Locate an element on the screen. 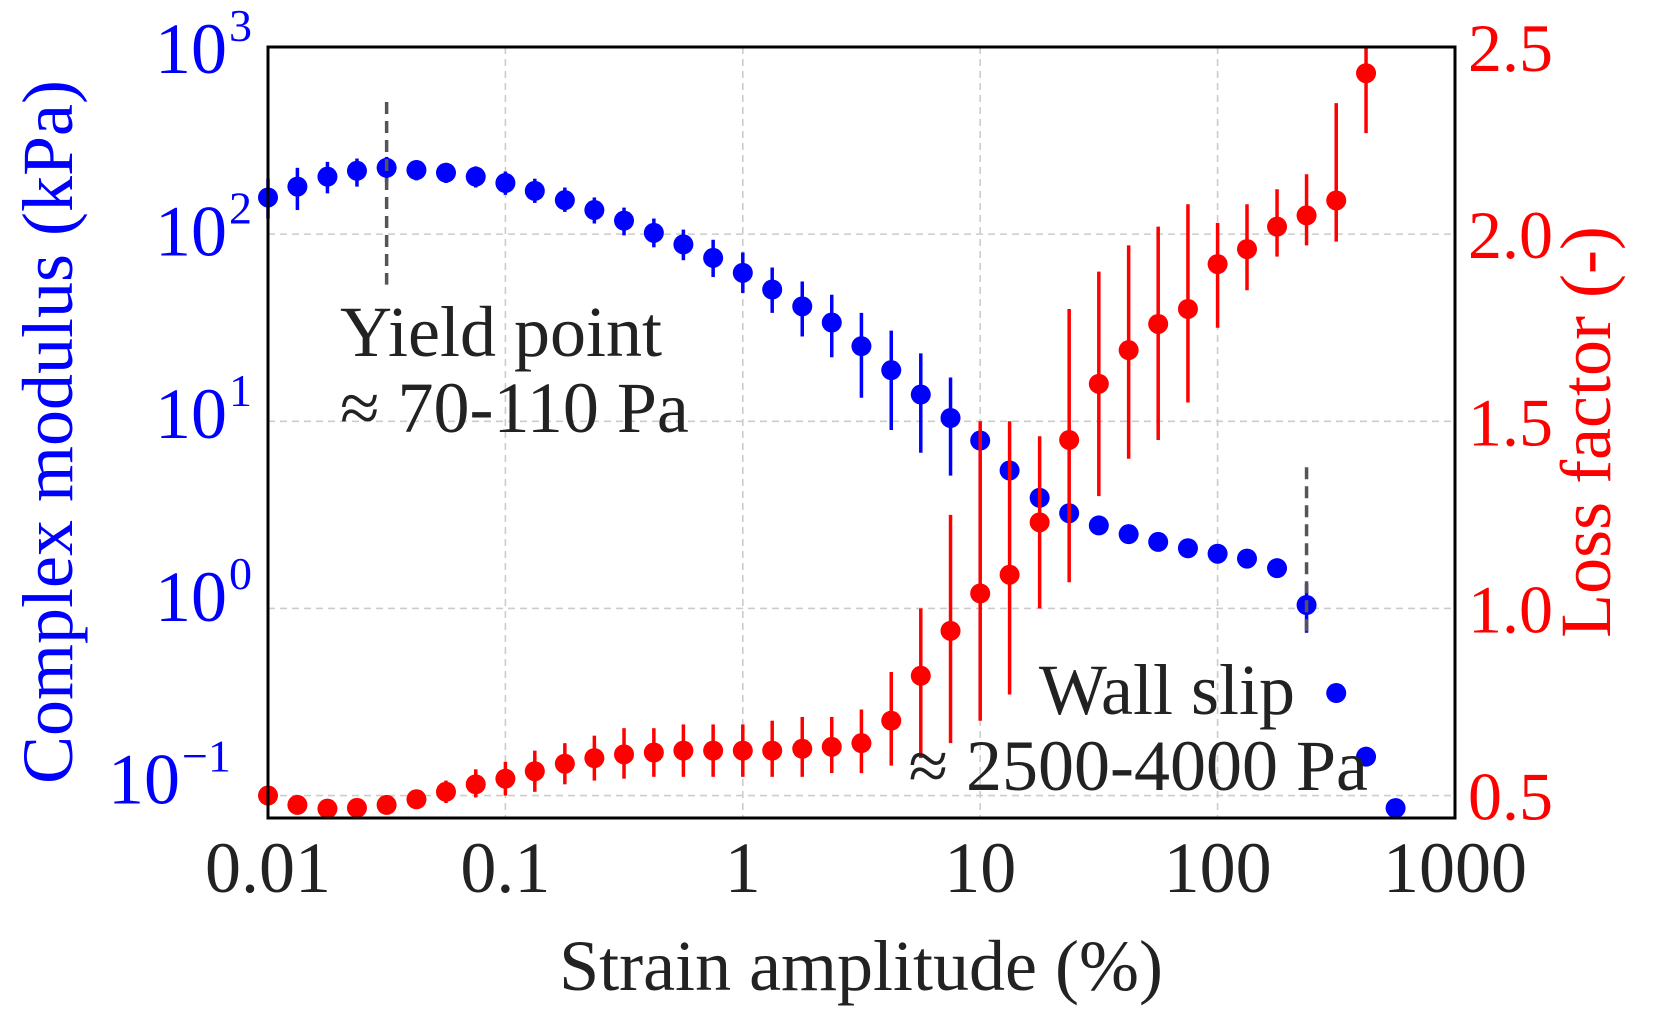 The width and height of the screenshot is (1661, 1017). left-tick-exponent: 3 is located at coordinates (240, 25).